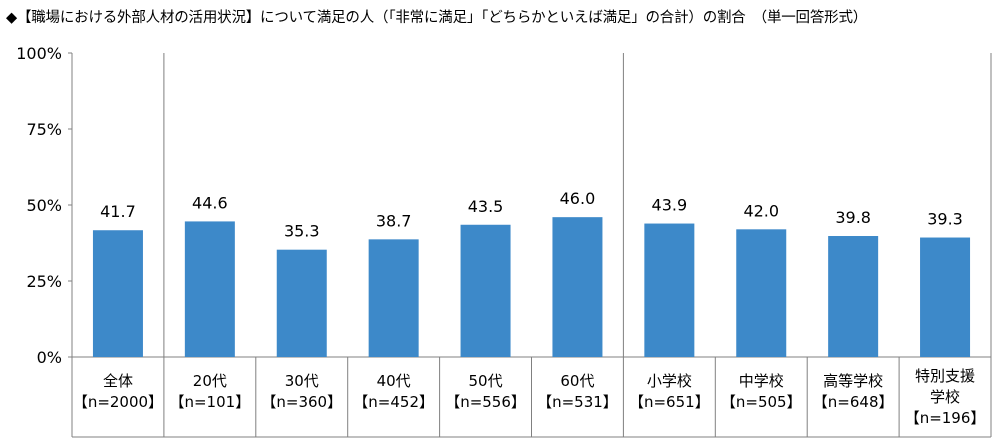  What do you see at coordinates (577, 381) in the screenshot?
I see `category-label: 60代` at bounding box center [577, 381].